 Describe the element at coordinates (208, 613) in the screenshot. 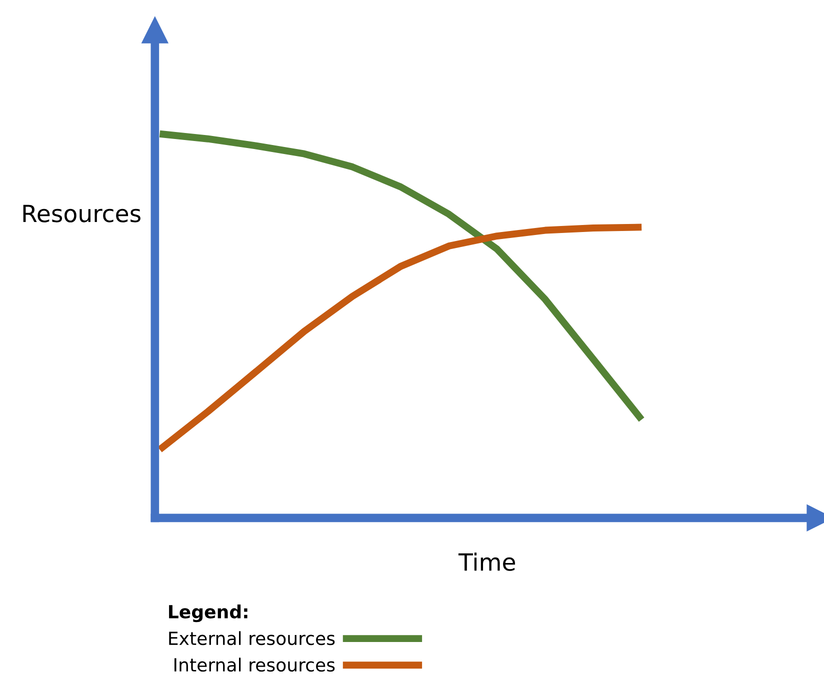

I see `legend-title: Legend:` at that location.